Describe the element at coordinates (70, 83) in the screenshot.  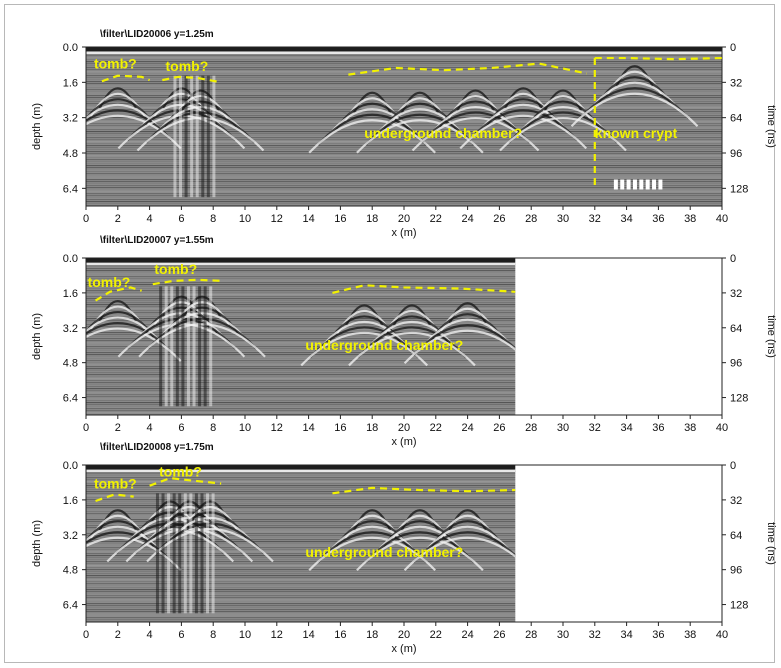
I see `y-tick-label: 1.6` at that location.